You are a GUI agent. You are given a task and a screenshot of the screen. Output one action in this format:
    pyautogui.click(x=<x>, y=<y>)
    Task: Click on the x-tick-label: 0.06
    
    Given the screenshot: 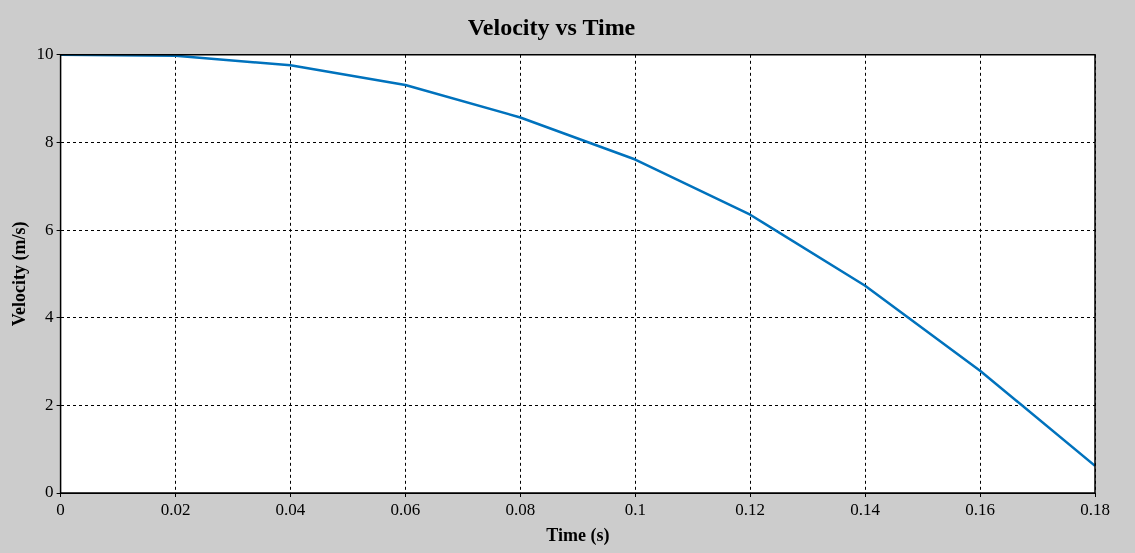 What is the action you would take?
    pyautogui.click(x=405, y=509)
    